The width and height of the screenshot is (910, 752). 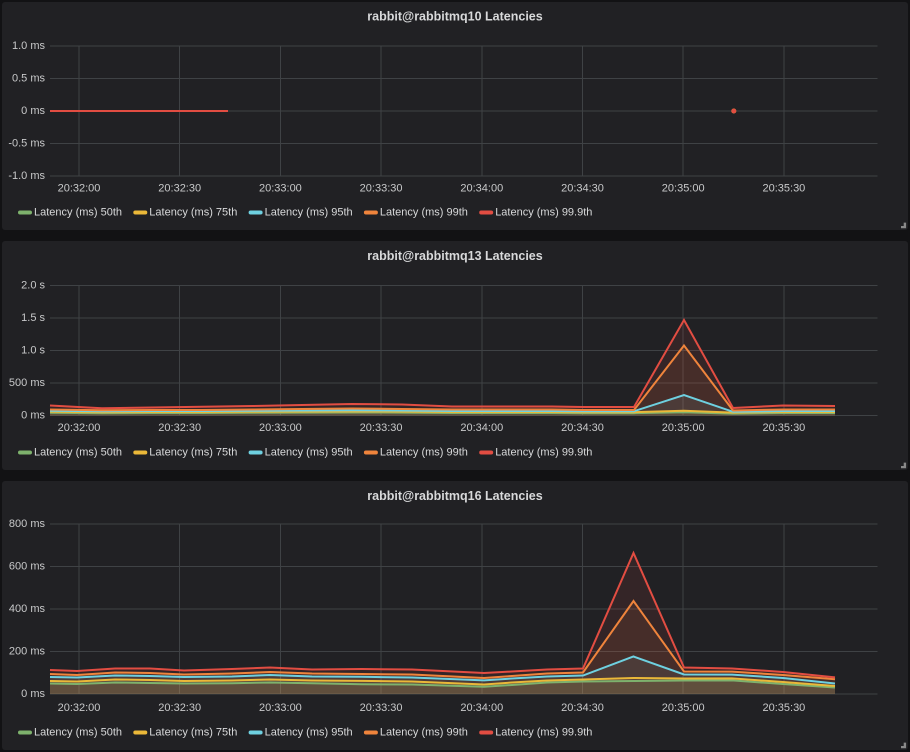 I want to click on svg-text: 0.5 ms, so click(x=29, y=79).